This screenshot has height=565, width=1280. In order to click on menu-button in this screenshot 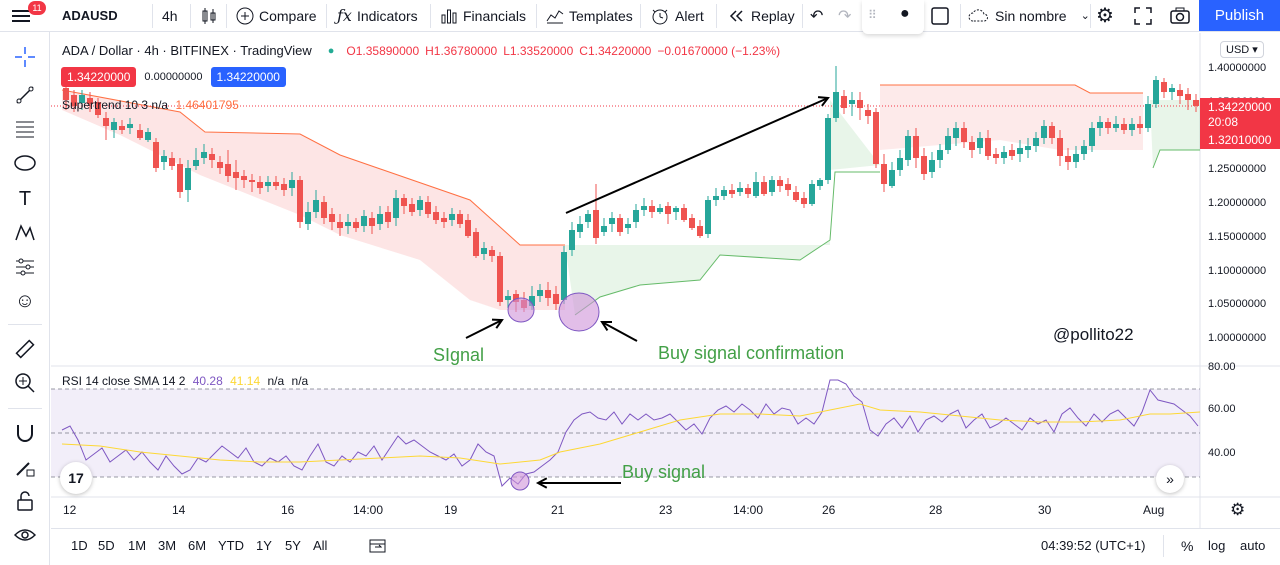, I will do `click(21, 15)`.